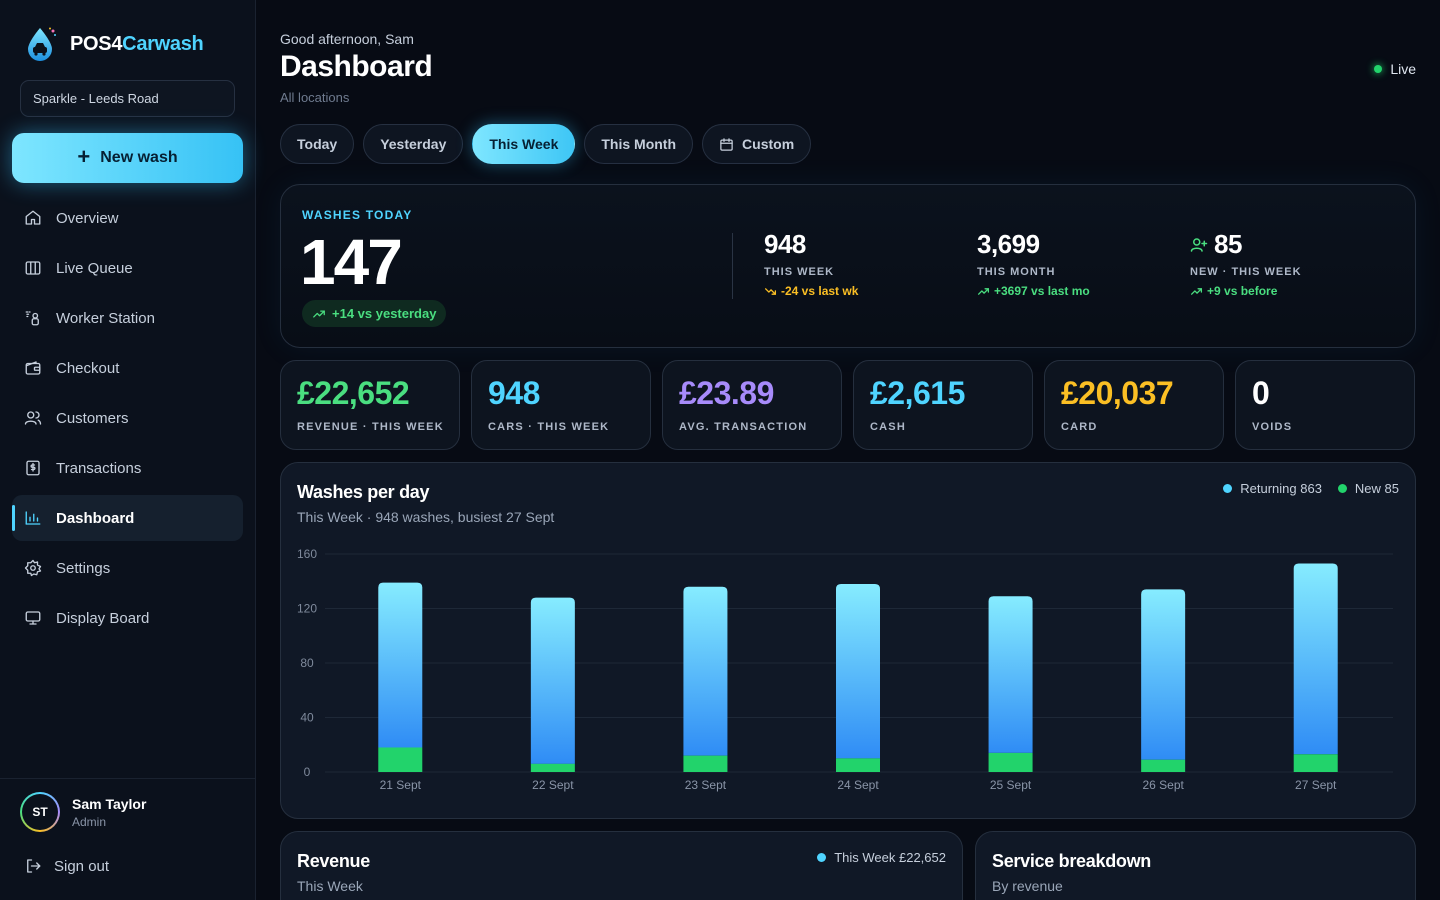  What do you see at coordinates (1042, 291) in the screenshot?
I see `mini-delta-text: +3697 vs last mo` at bounding box center [1042, 291].